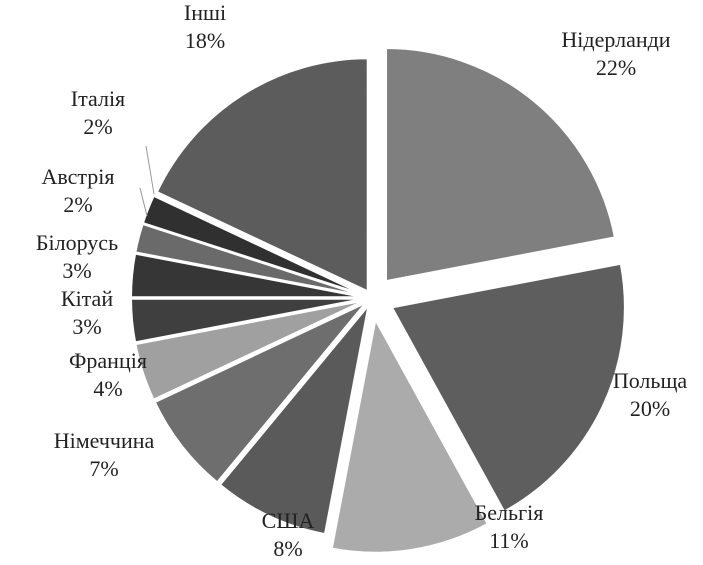 The width and height of the screenshot is (703, 565). I want to click on slice-value-бельгія: 11%, so click(509, 540).